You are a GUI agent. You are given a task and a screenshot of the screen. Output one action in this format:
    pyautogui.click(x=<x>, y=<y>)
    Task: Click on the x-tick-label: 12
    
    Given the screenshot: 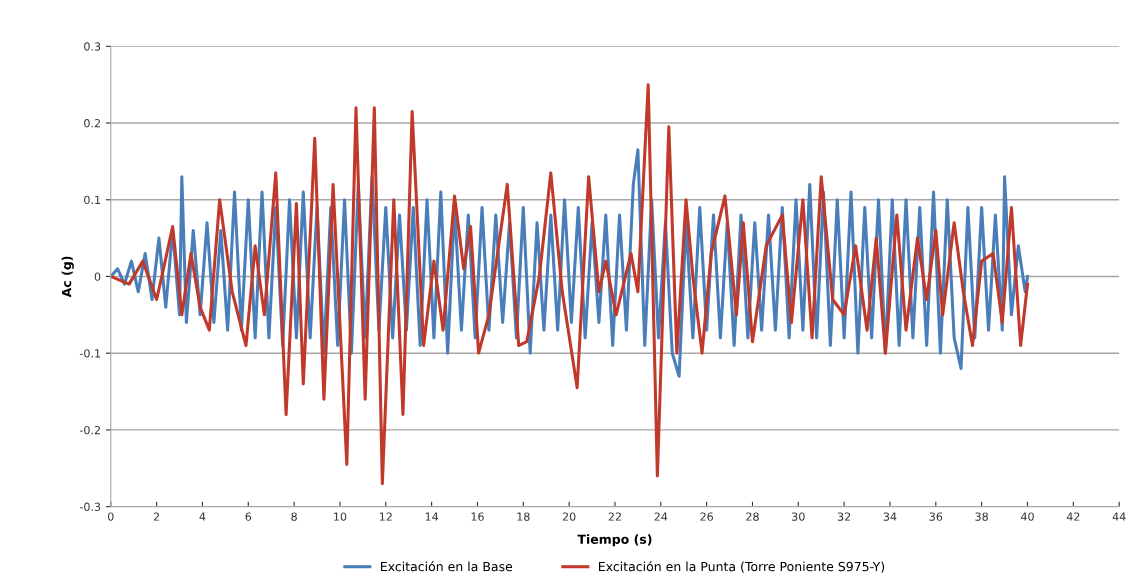 What is the action you would take?
    pyautogui.click(x=385, y=516)
    